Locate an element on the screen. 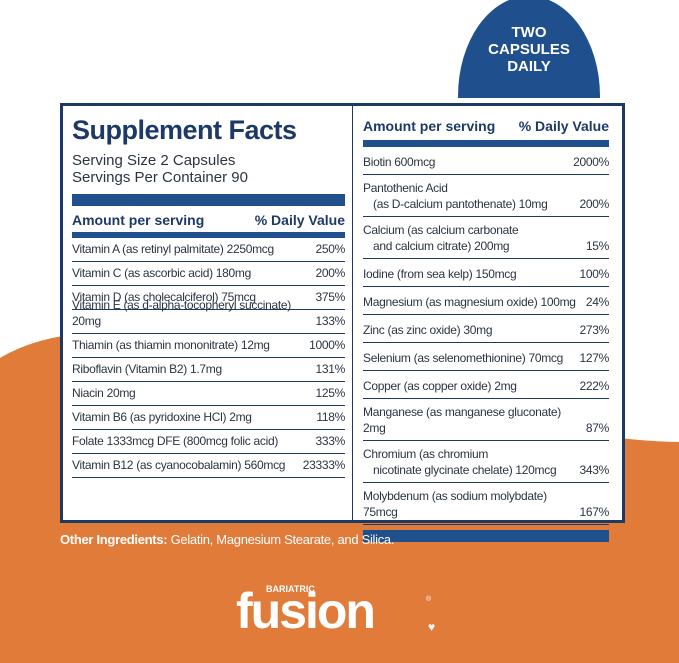  daily-value: 1000% is located at coordinates (327, 345).